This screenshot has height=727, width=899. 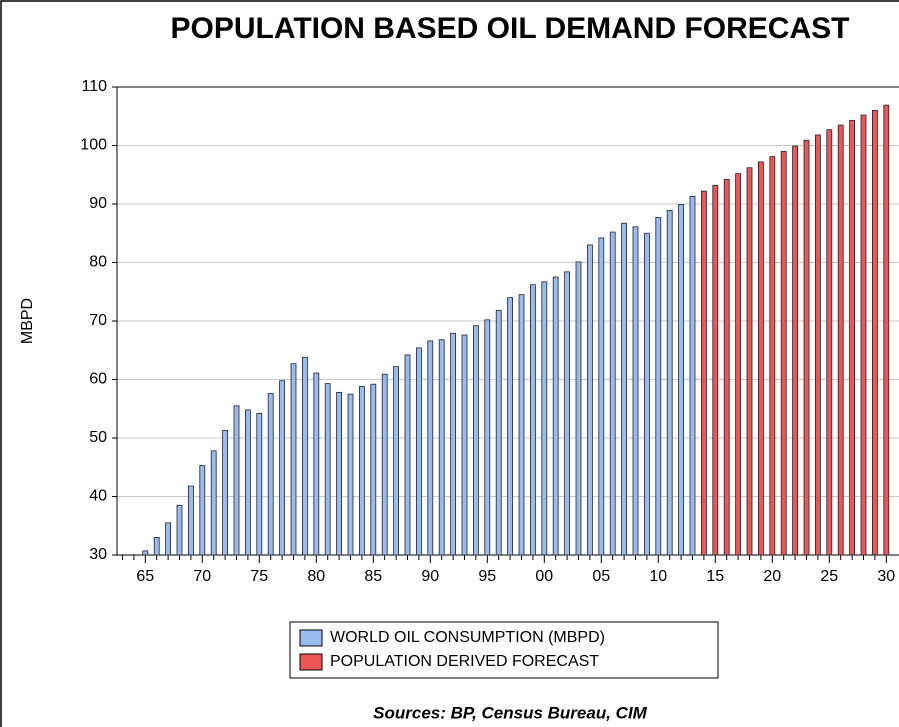 I want to click on y-tick-label: 40, so click(x=98, y=496).